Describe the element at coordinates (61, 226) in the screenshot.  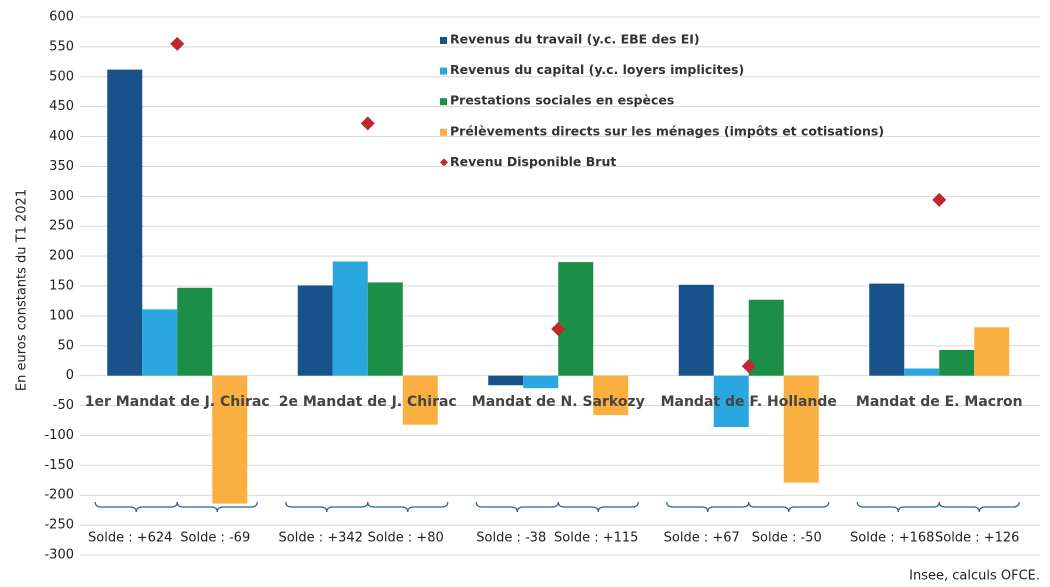
I see `y-tick-label: 250` at that location.